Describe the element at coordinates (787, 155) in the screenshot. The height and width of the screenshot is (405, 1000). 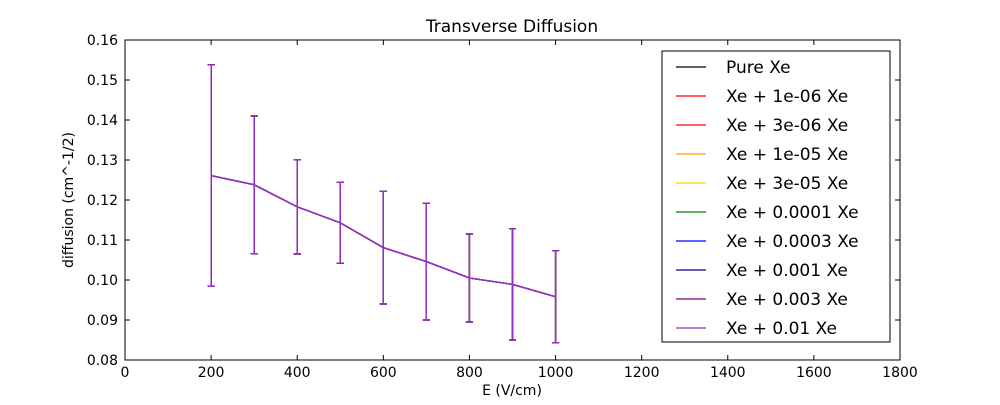
I see `legend-label: Xe + 1e-05 Xe` at that location.